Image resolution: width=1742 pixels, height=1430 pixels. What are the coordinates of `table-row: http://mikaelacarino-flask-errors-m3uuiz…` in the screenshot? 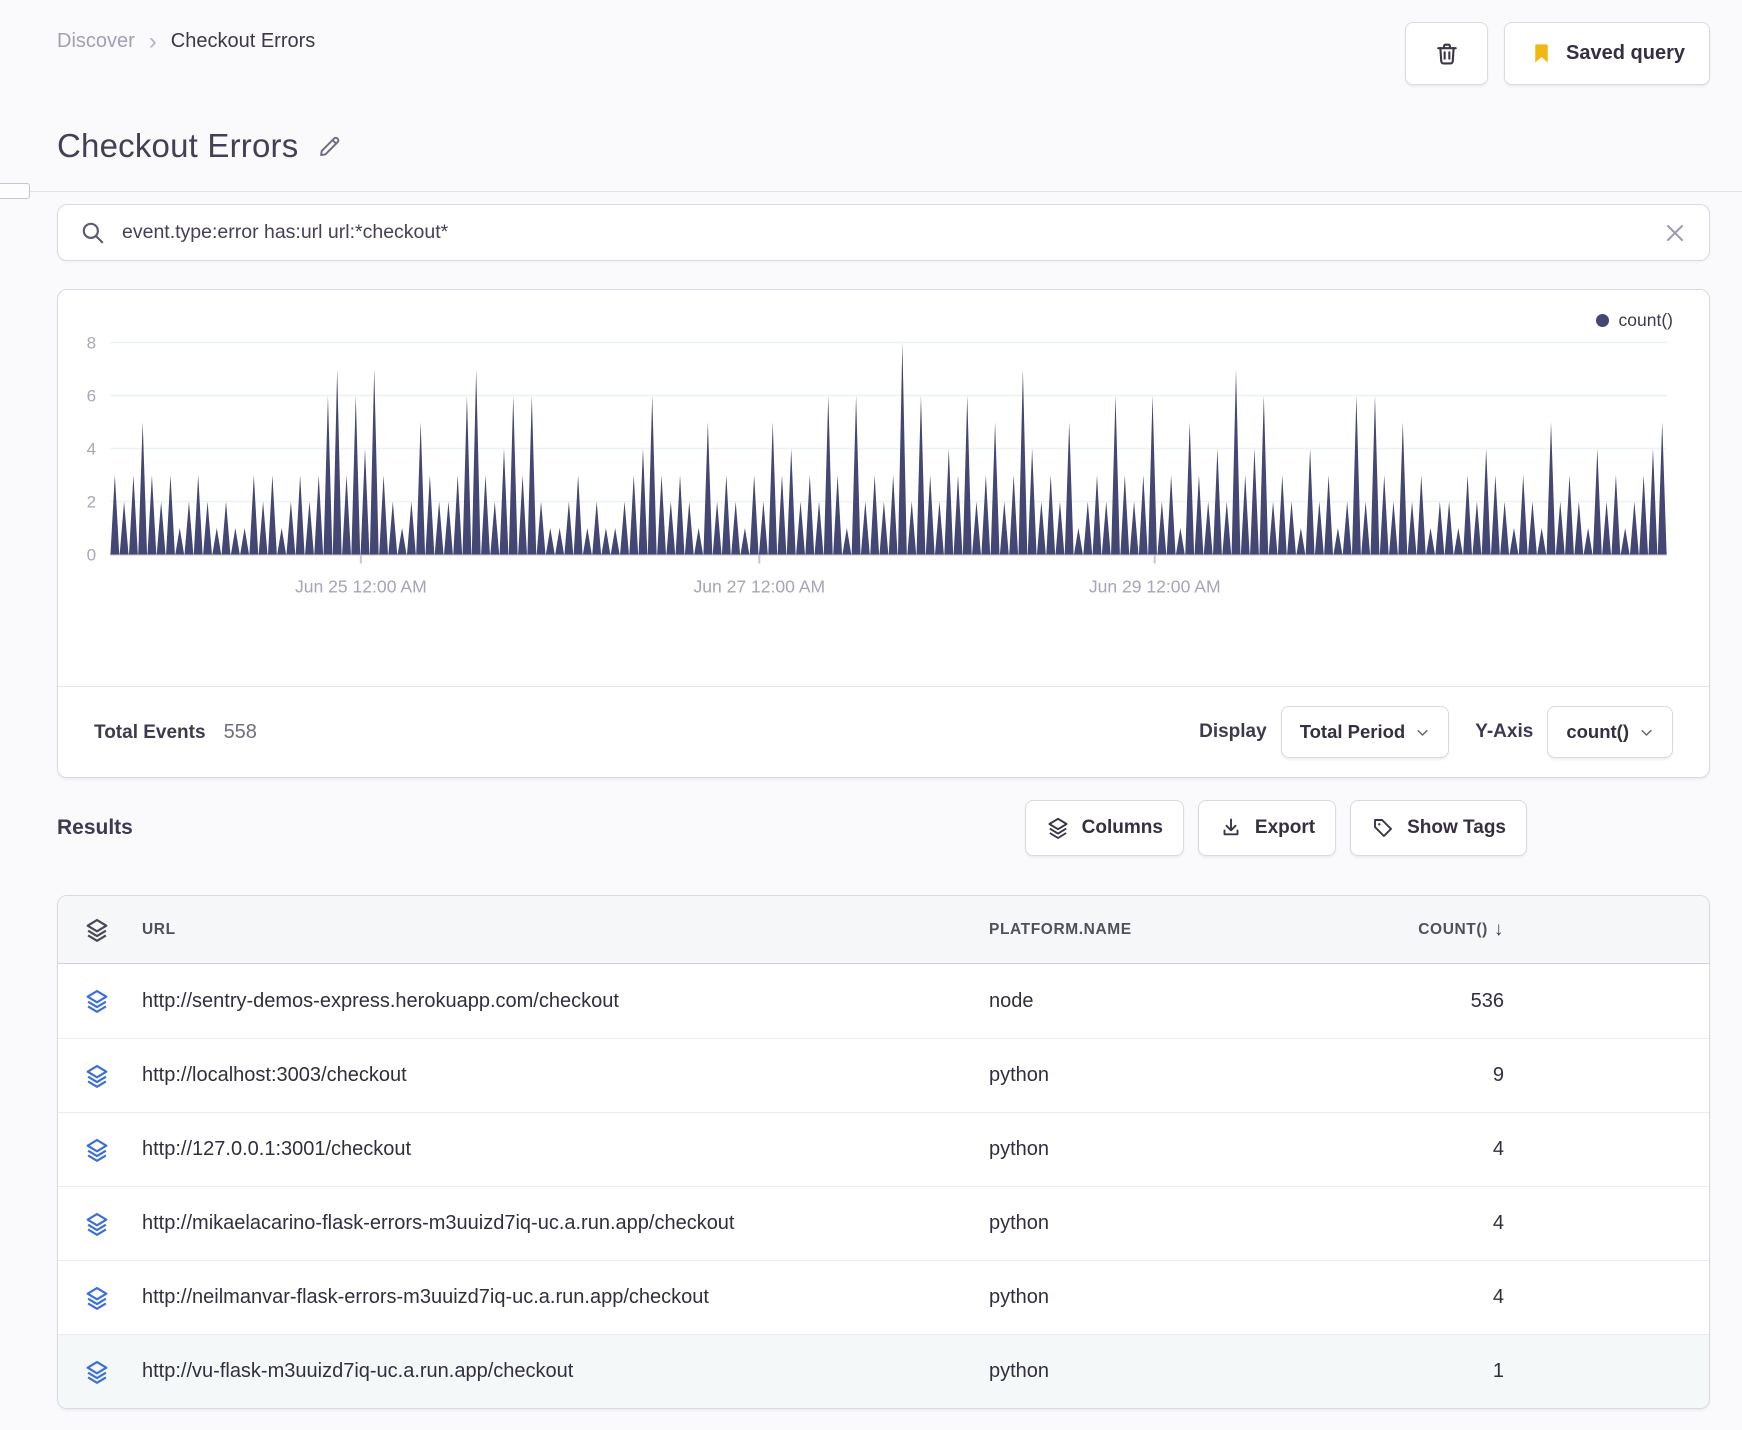 It's located at (883, 1223).